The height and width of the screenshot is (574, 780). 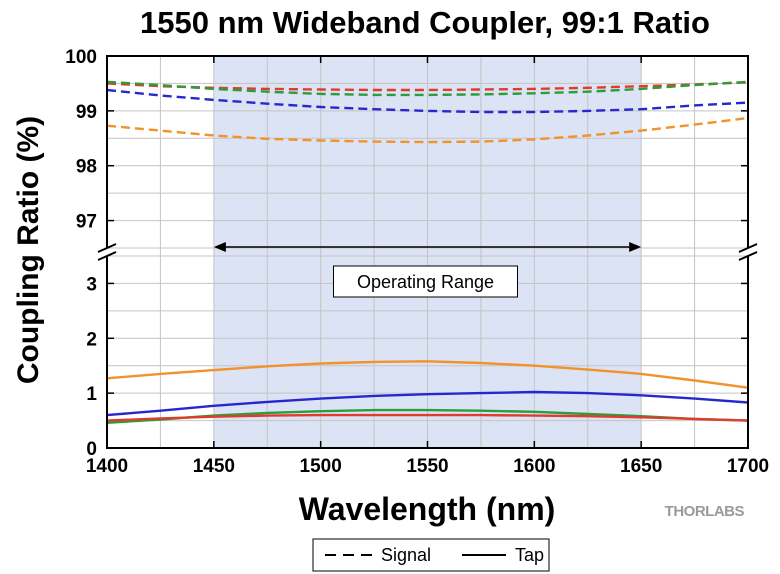 I want to click on x-tick-label: 1650, so click(x=641, y=466).